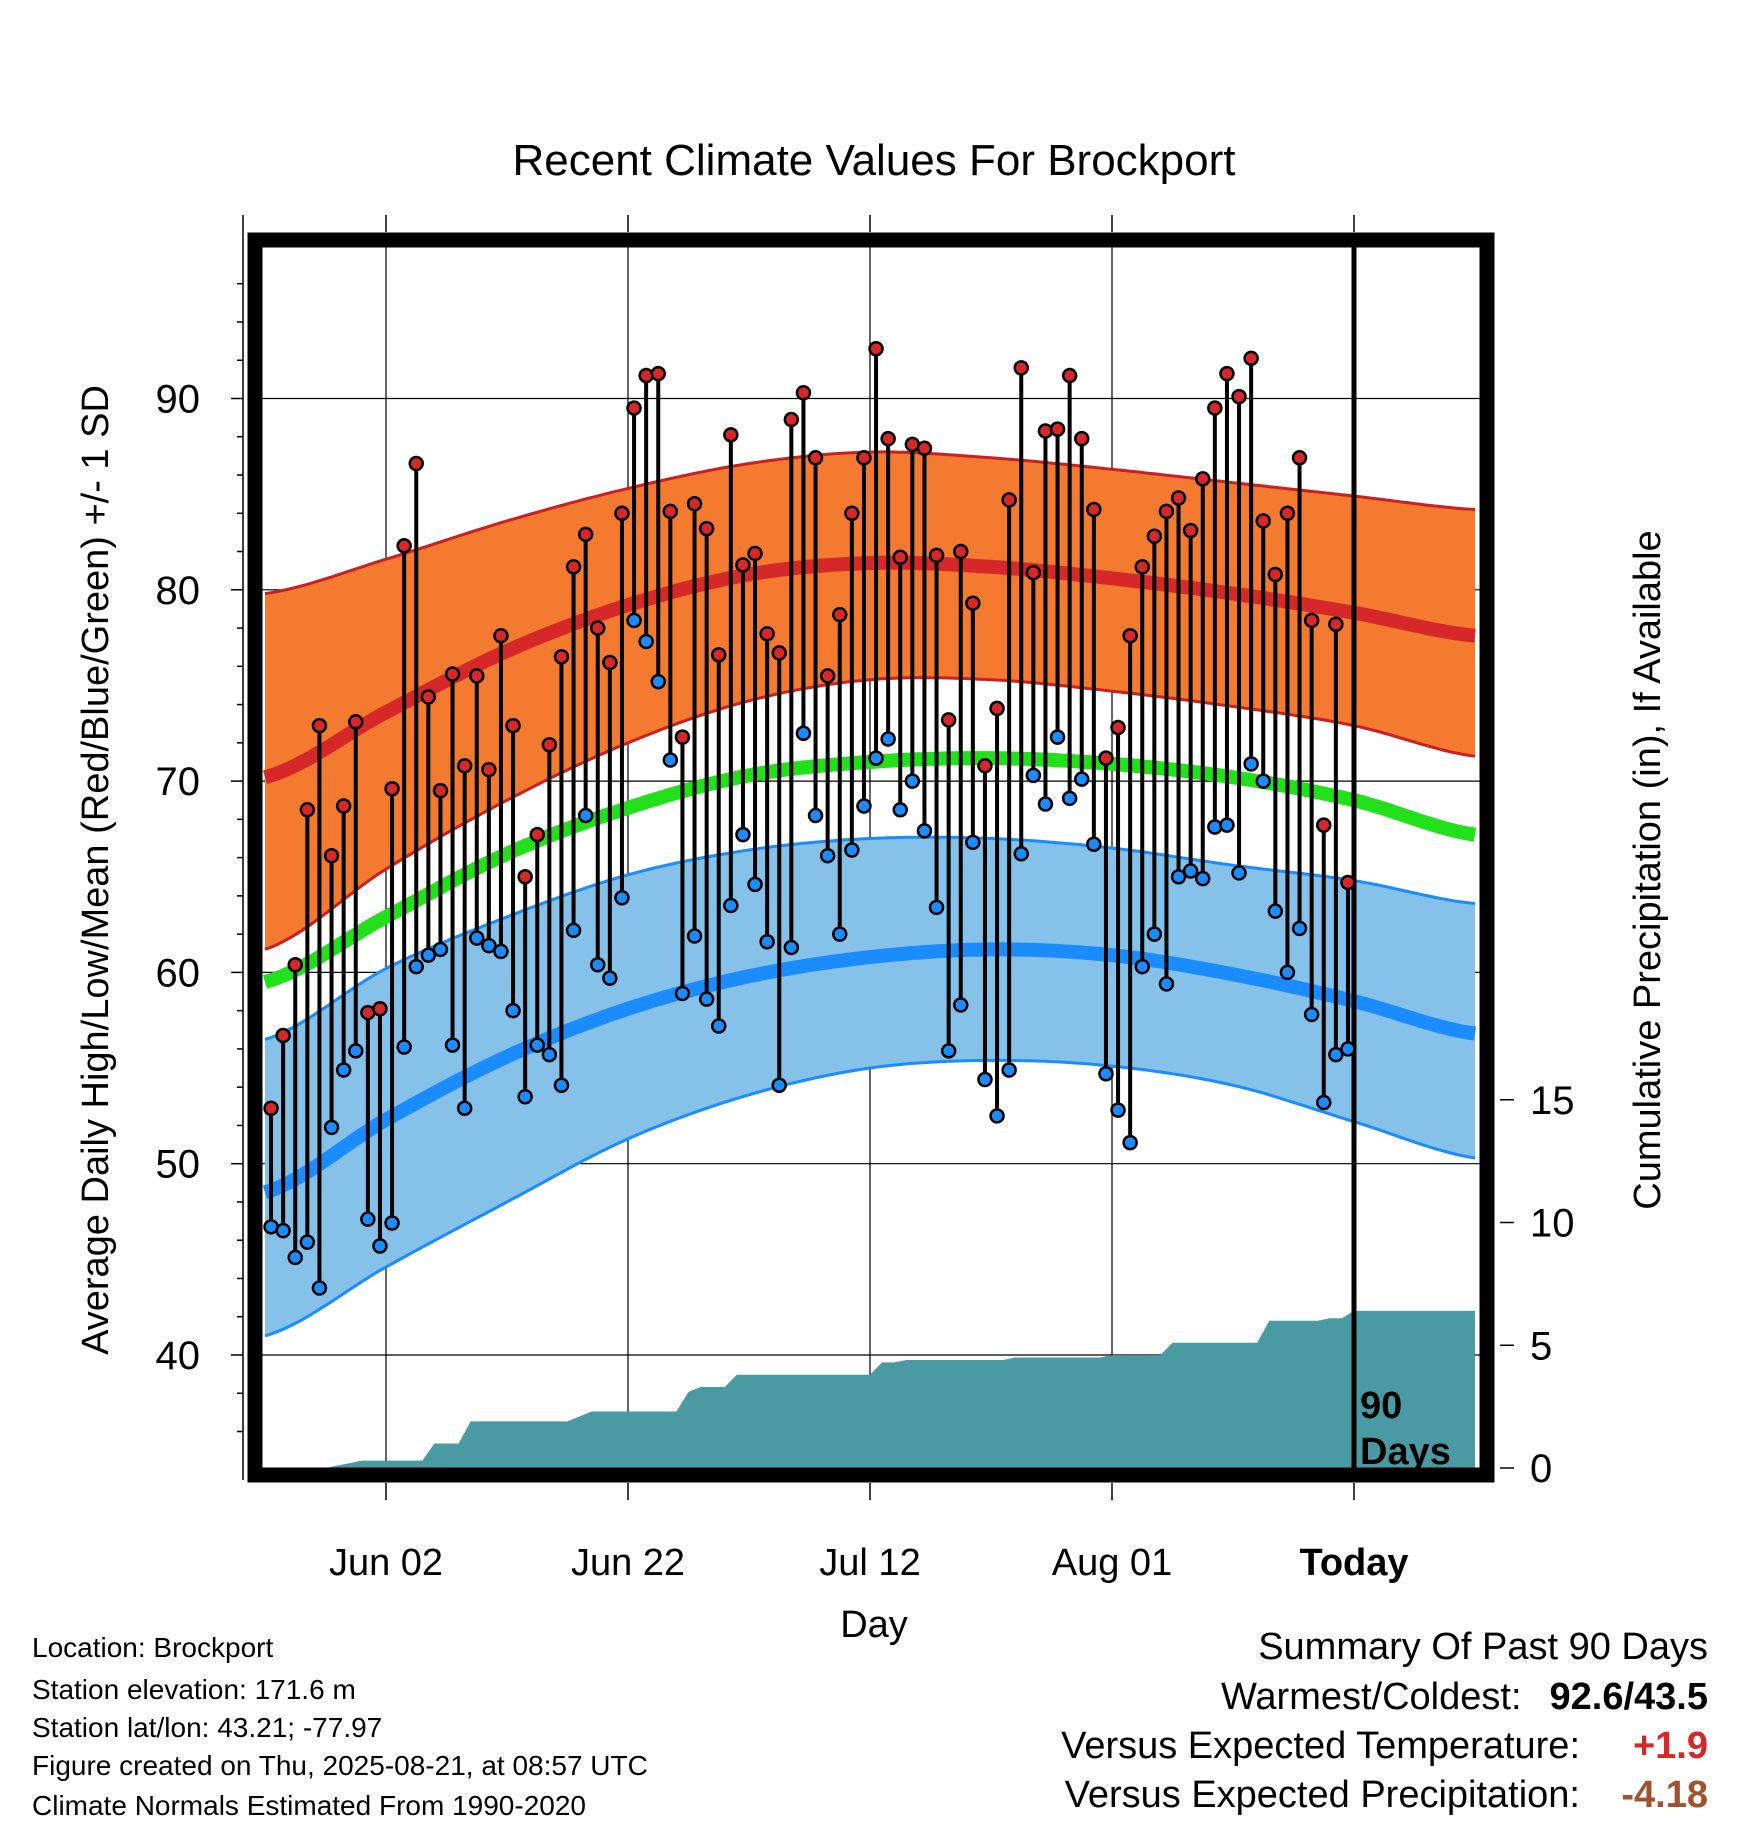  I want to click on x-tick-label: Aug 01, so click(1112, 1563).